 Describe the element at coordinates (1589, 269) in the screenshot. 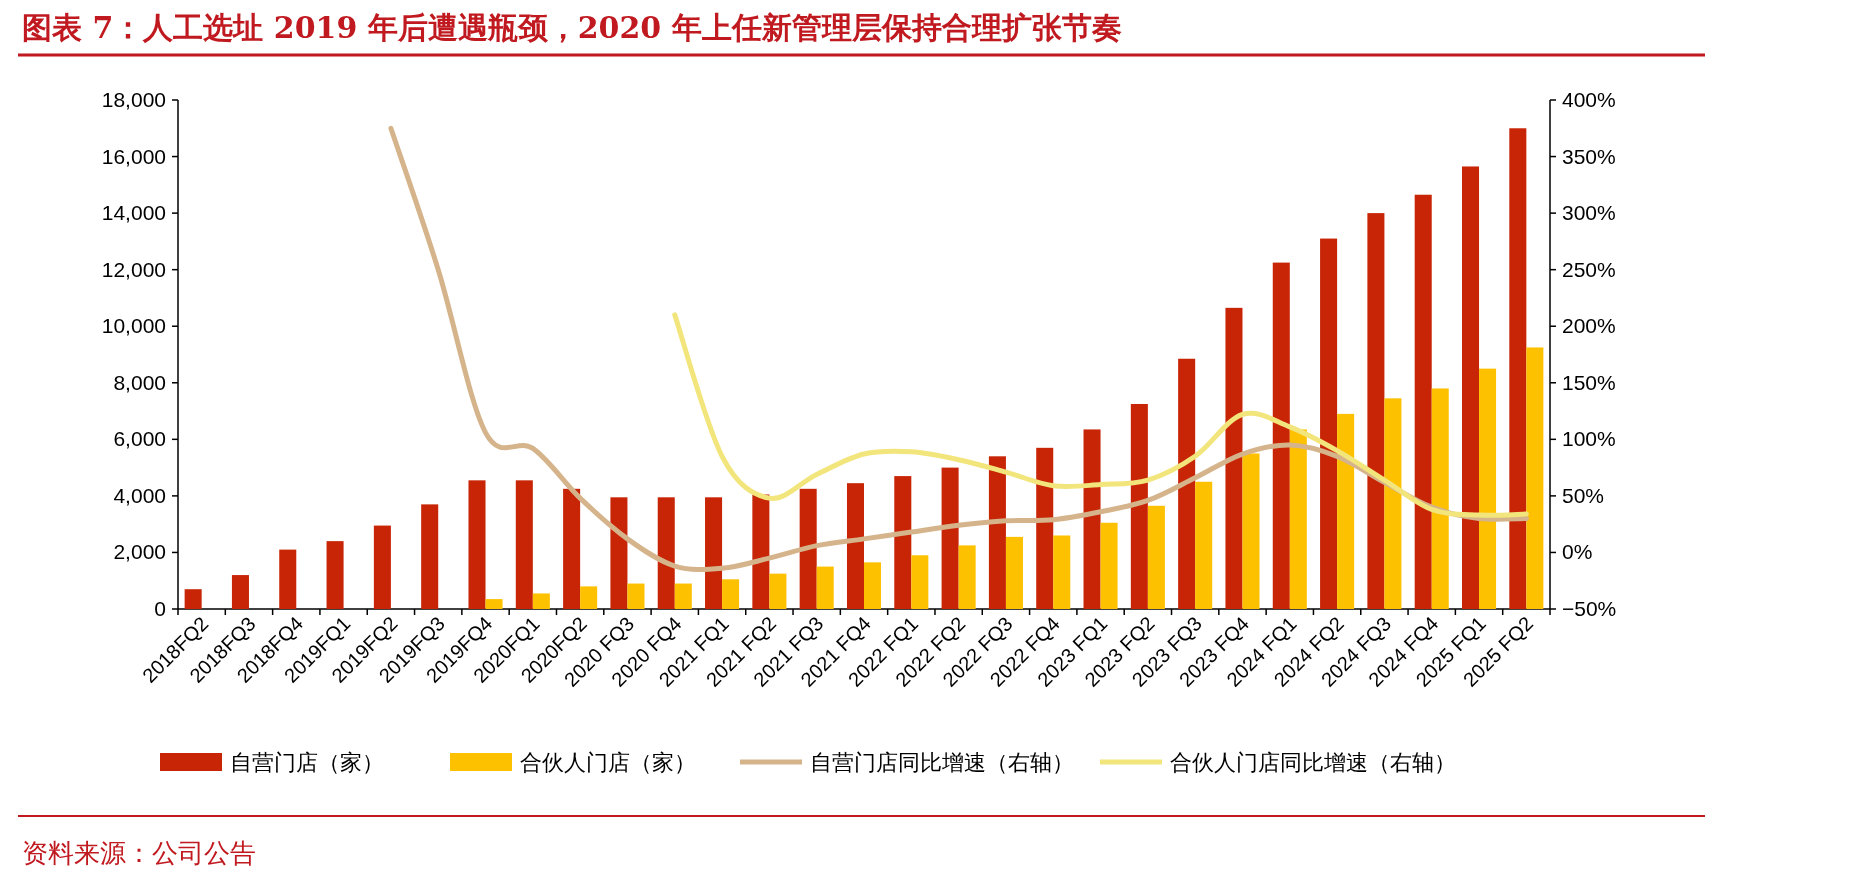

I see `y2-tick-label: 250%` at that location.